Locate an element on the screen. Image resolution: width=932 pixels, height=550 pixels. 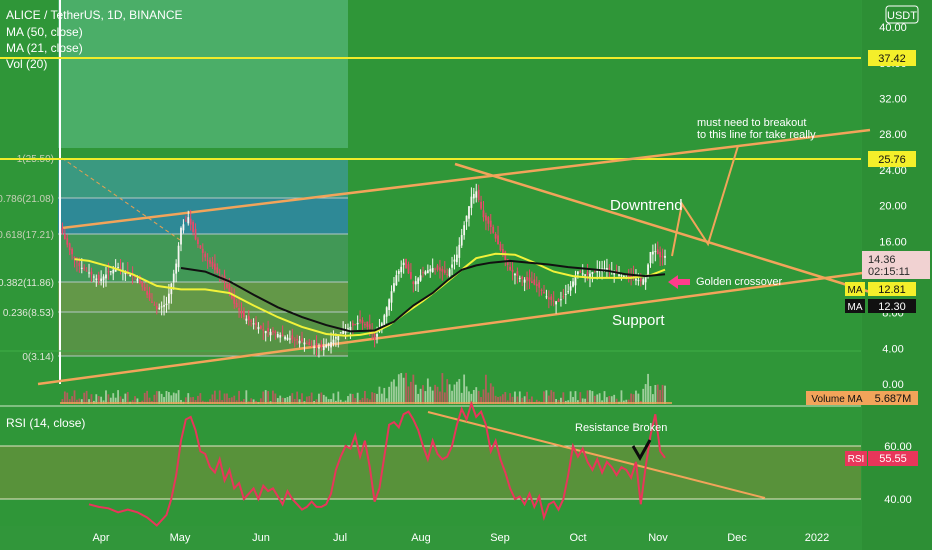
time-tick-label: Dec is located at coordinates (737, 538).